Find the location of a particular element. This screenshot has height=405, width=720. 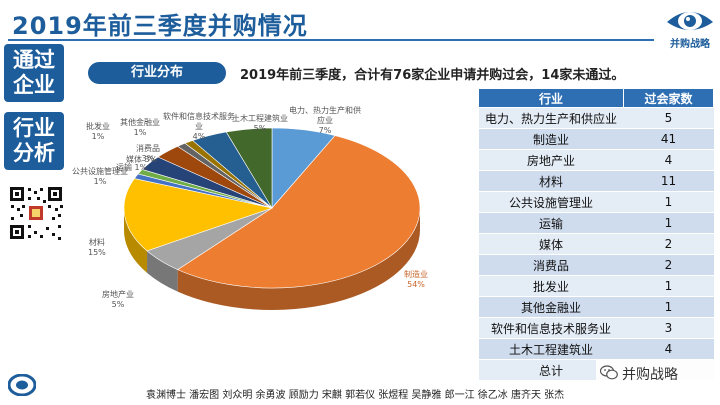

table-row: 批发业 1 is located at coordinates (596, 286).